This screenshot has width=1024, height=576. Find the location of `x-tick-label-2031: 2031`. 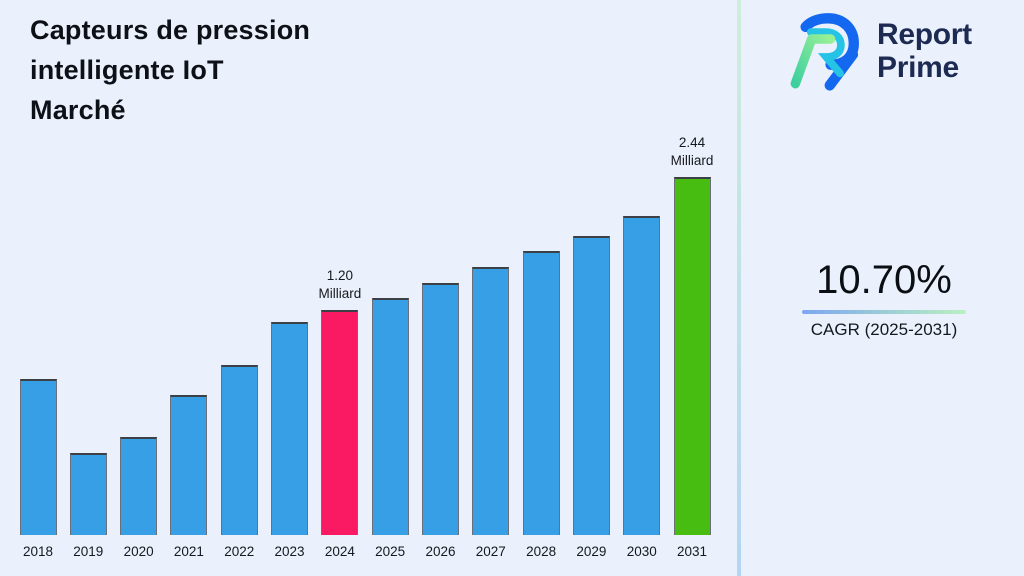

x-tick-label-2031: 2031 is located at coordinates (692, 551).